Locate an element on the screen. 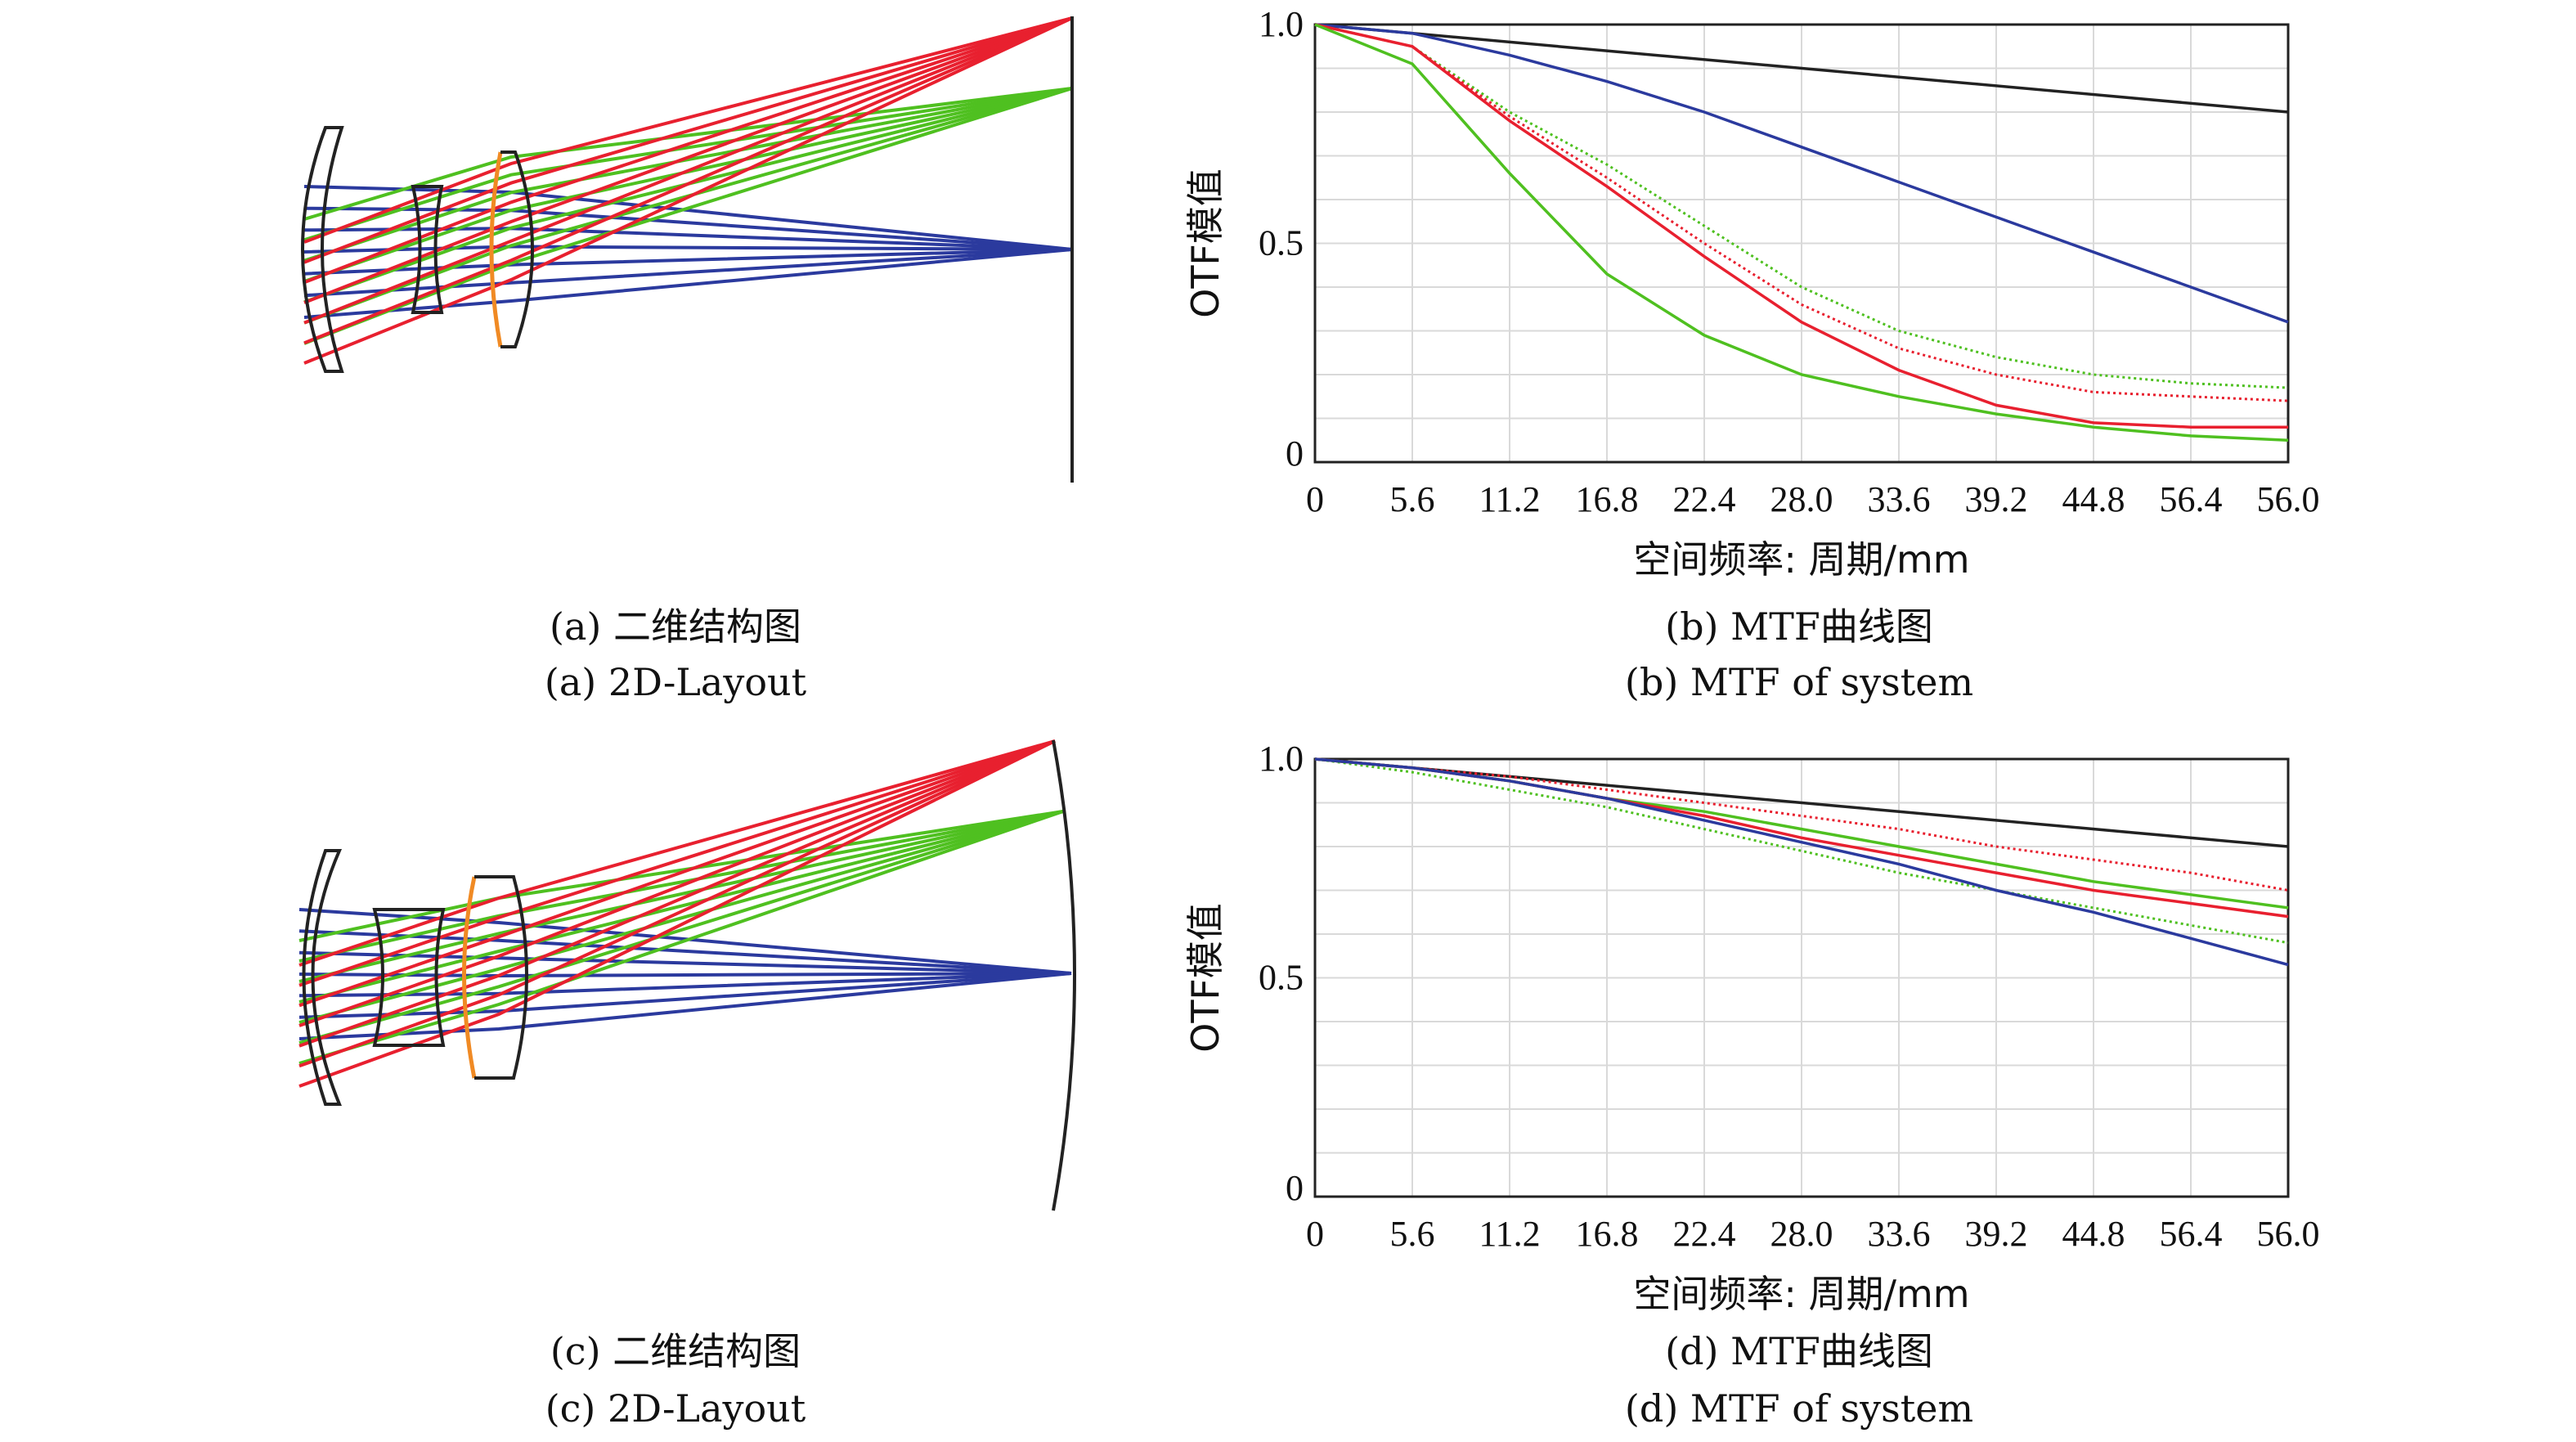 Image resolution: width=2576 pixels, height=1442 pixels. series-line-red-solid is located at coordinates (1801, 226).